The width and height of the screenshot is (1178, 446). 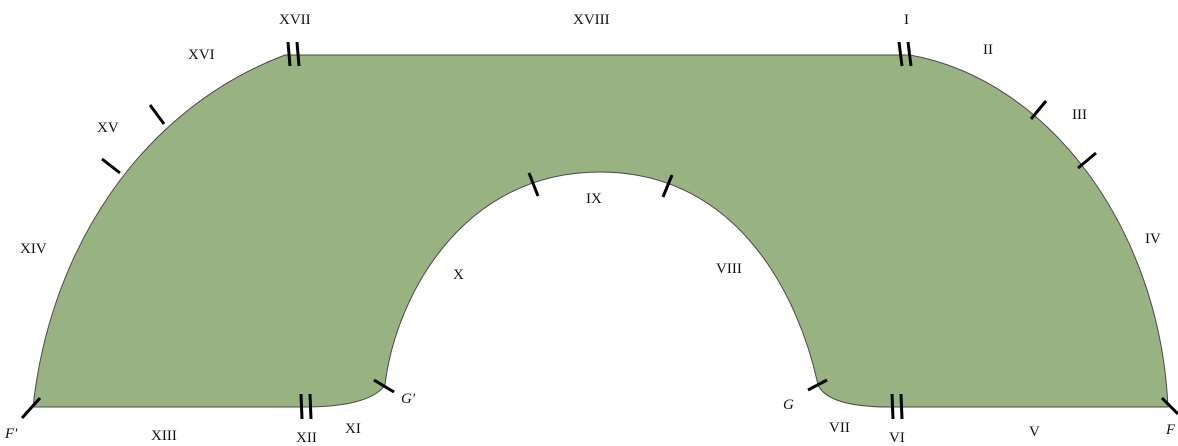 What do you see at coordinates (817, 385) in the screenshot?
I see `tick-g` at bounding box center [817, 385].